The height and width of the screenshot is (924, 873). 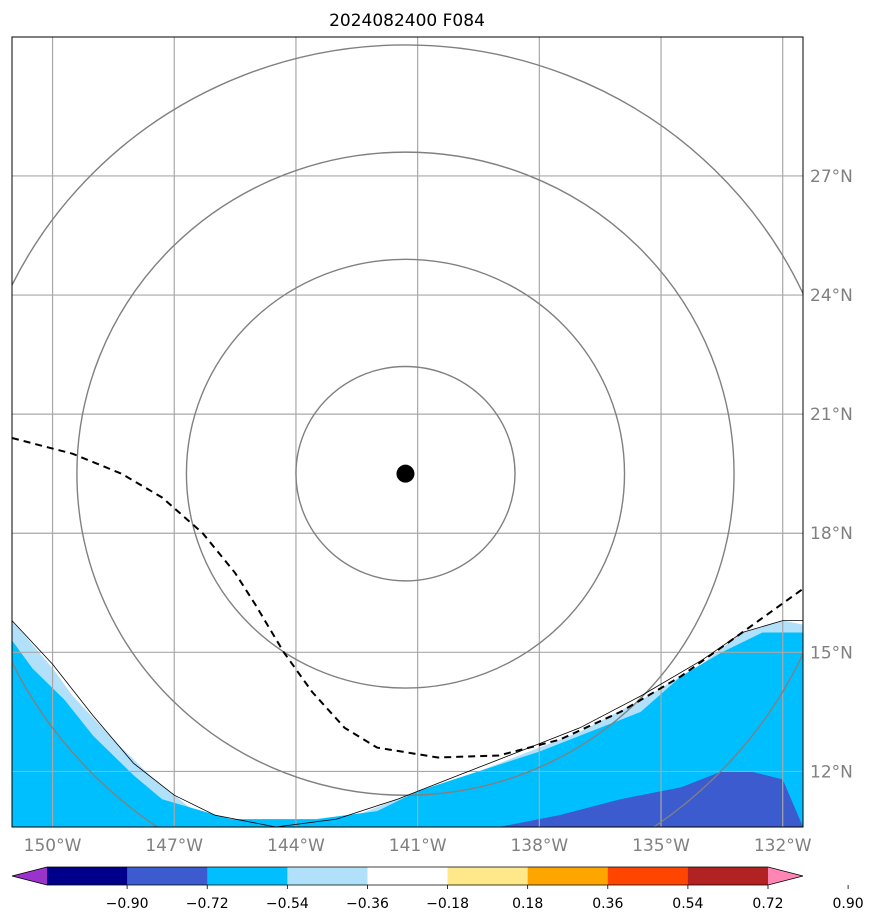 I want to click on colorbar-tick-label: −0.90, so click(x=127, y=904).